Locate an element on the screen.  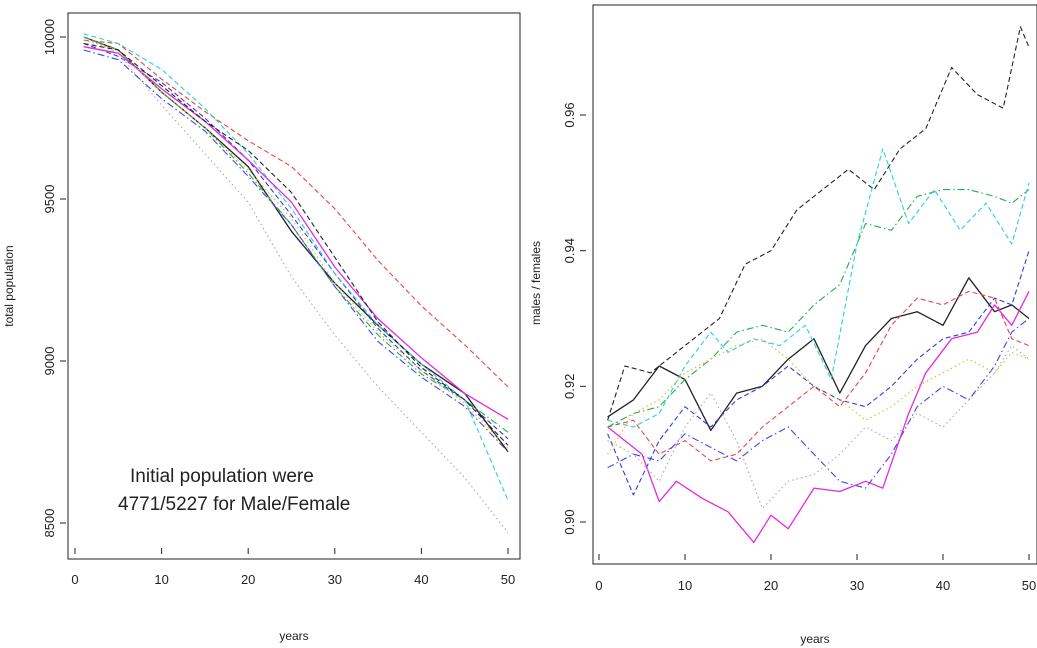
y-axis: 8500 9000 9500 10000 is located at coordinates (54, 278).